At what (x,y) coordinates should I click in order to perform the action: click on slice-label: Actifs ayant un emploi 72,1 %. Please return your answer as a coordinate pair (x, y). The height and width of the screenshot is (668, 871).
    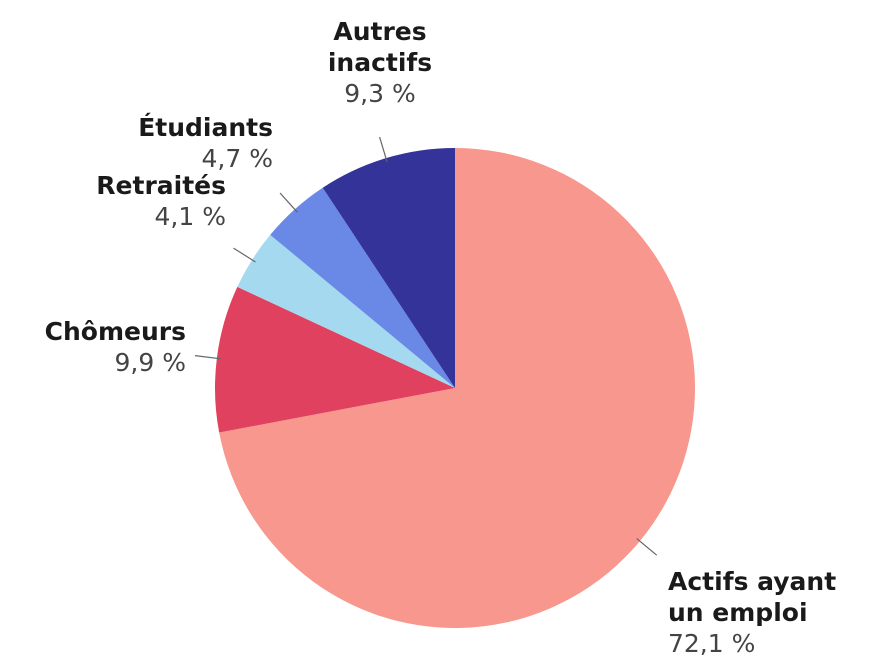
    Looking at the image, I should click on (768, 612).